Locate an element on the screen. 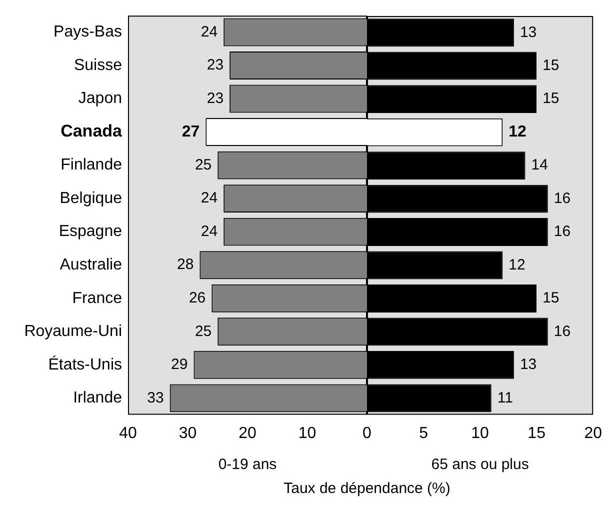 The width and height of the screenshot is (605, 506). data-label: 28 is located at coordinates (185, 265).